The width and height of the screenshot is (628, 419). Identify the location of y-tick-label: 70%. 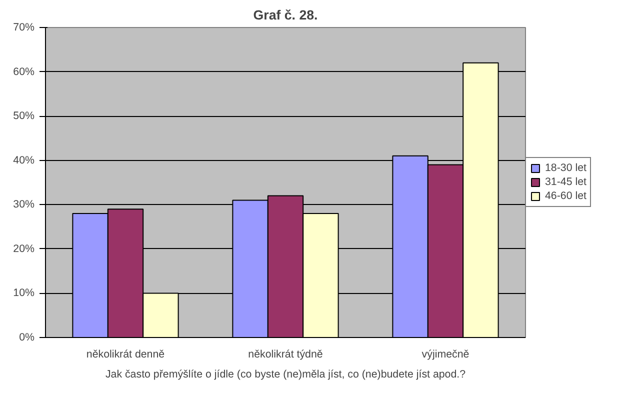
(24, 28).